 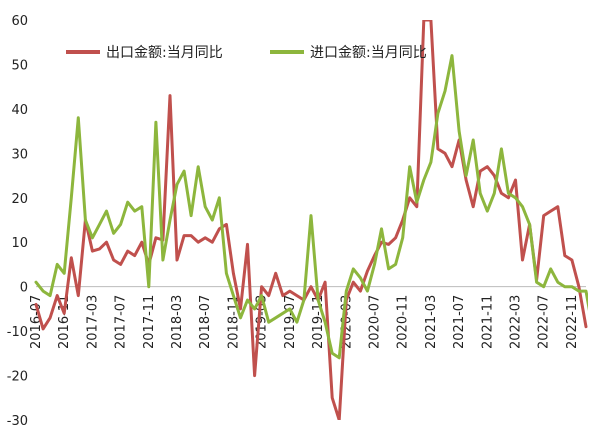 I want to click on x-tick-label: 2019-11, so click(x=318, y=322).